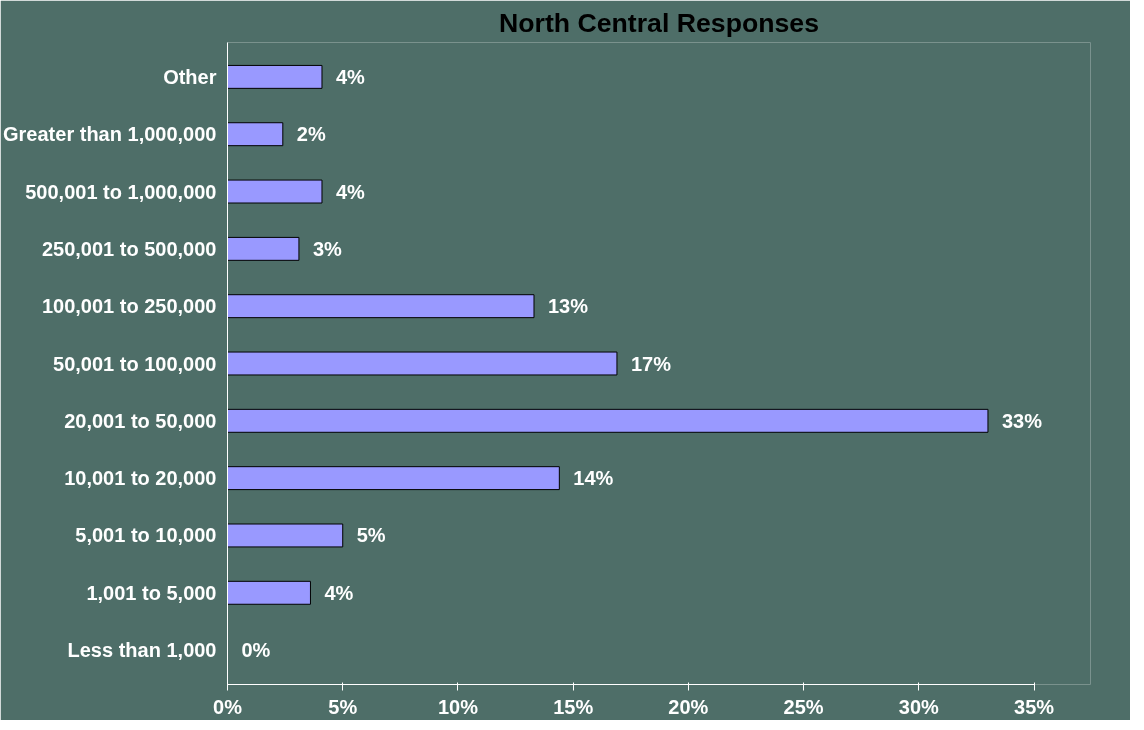 The width and height of the screenshot is (1144, 730). What do you see at coordinates (803, 706) in the screenshot?
I see `x-tick-label: 25%` at bounding box center [803, 706].